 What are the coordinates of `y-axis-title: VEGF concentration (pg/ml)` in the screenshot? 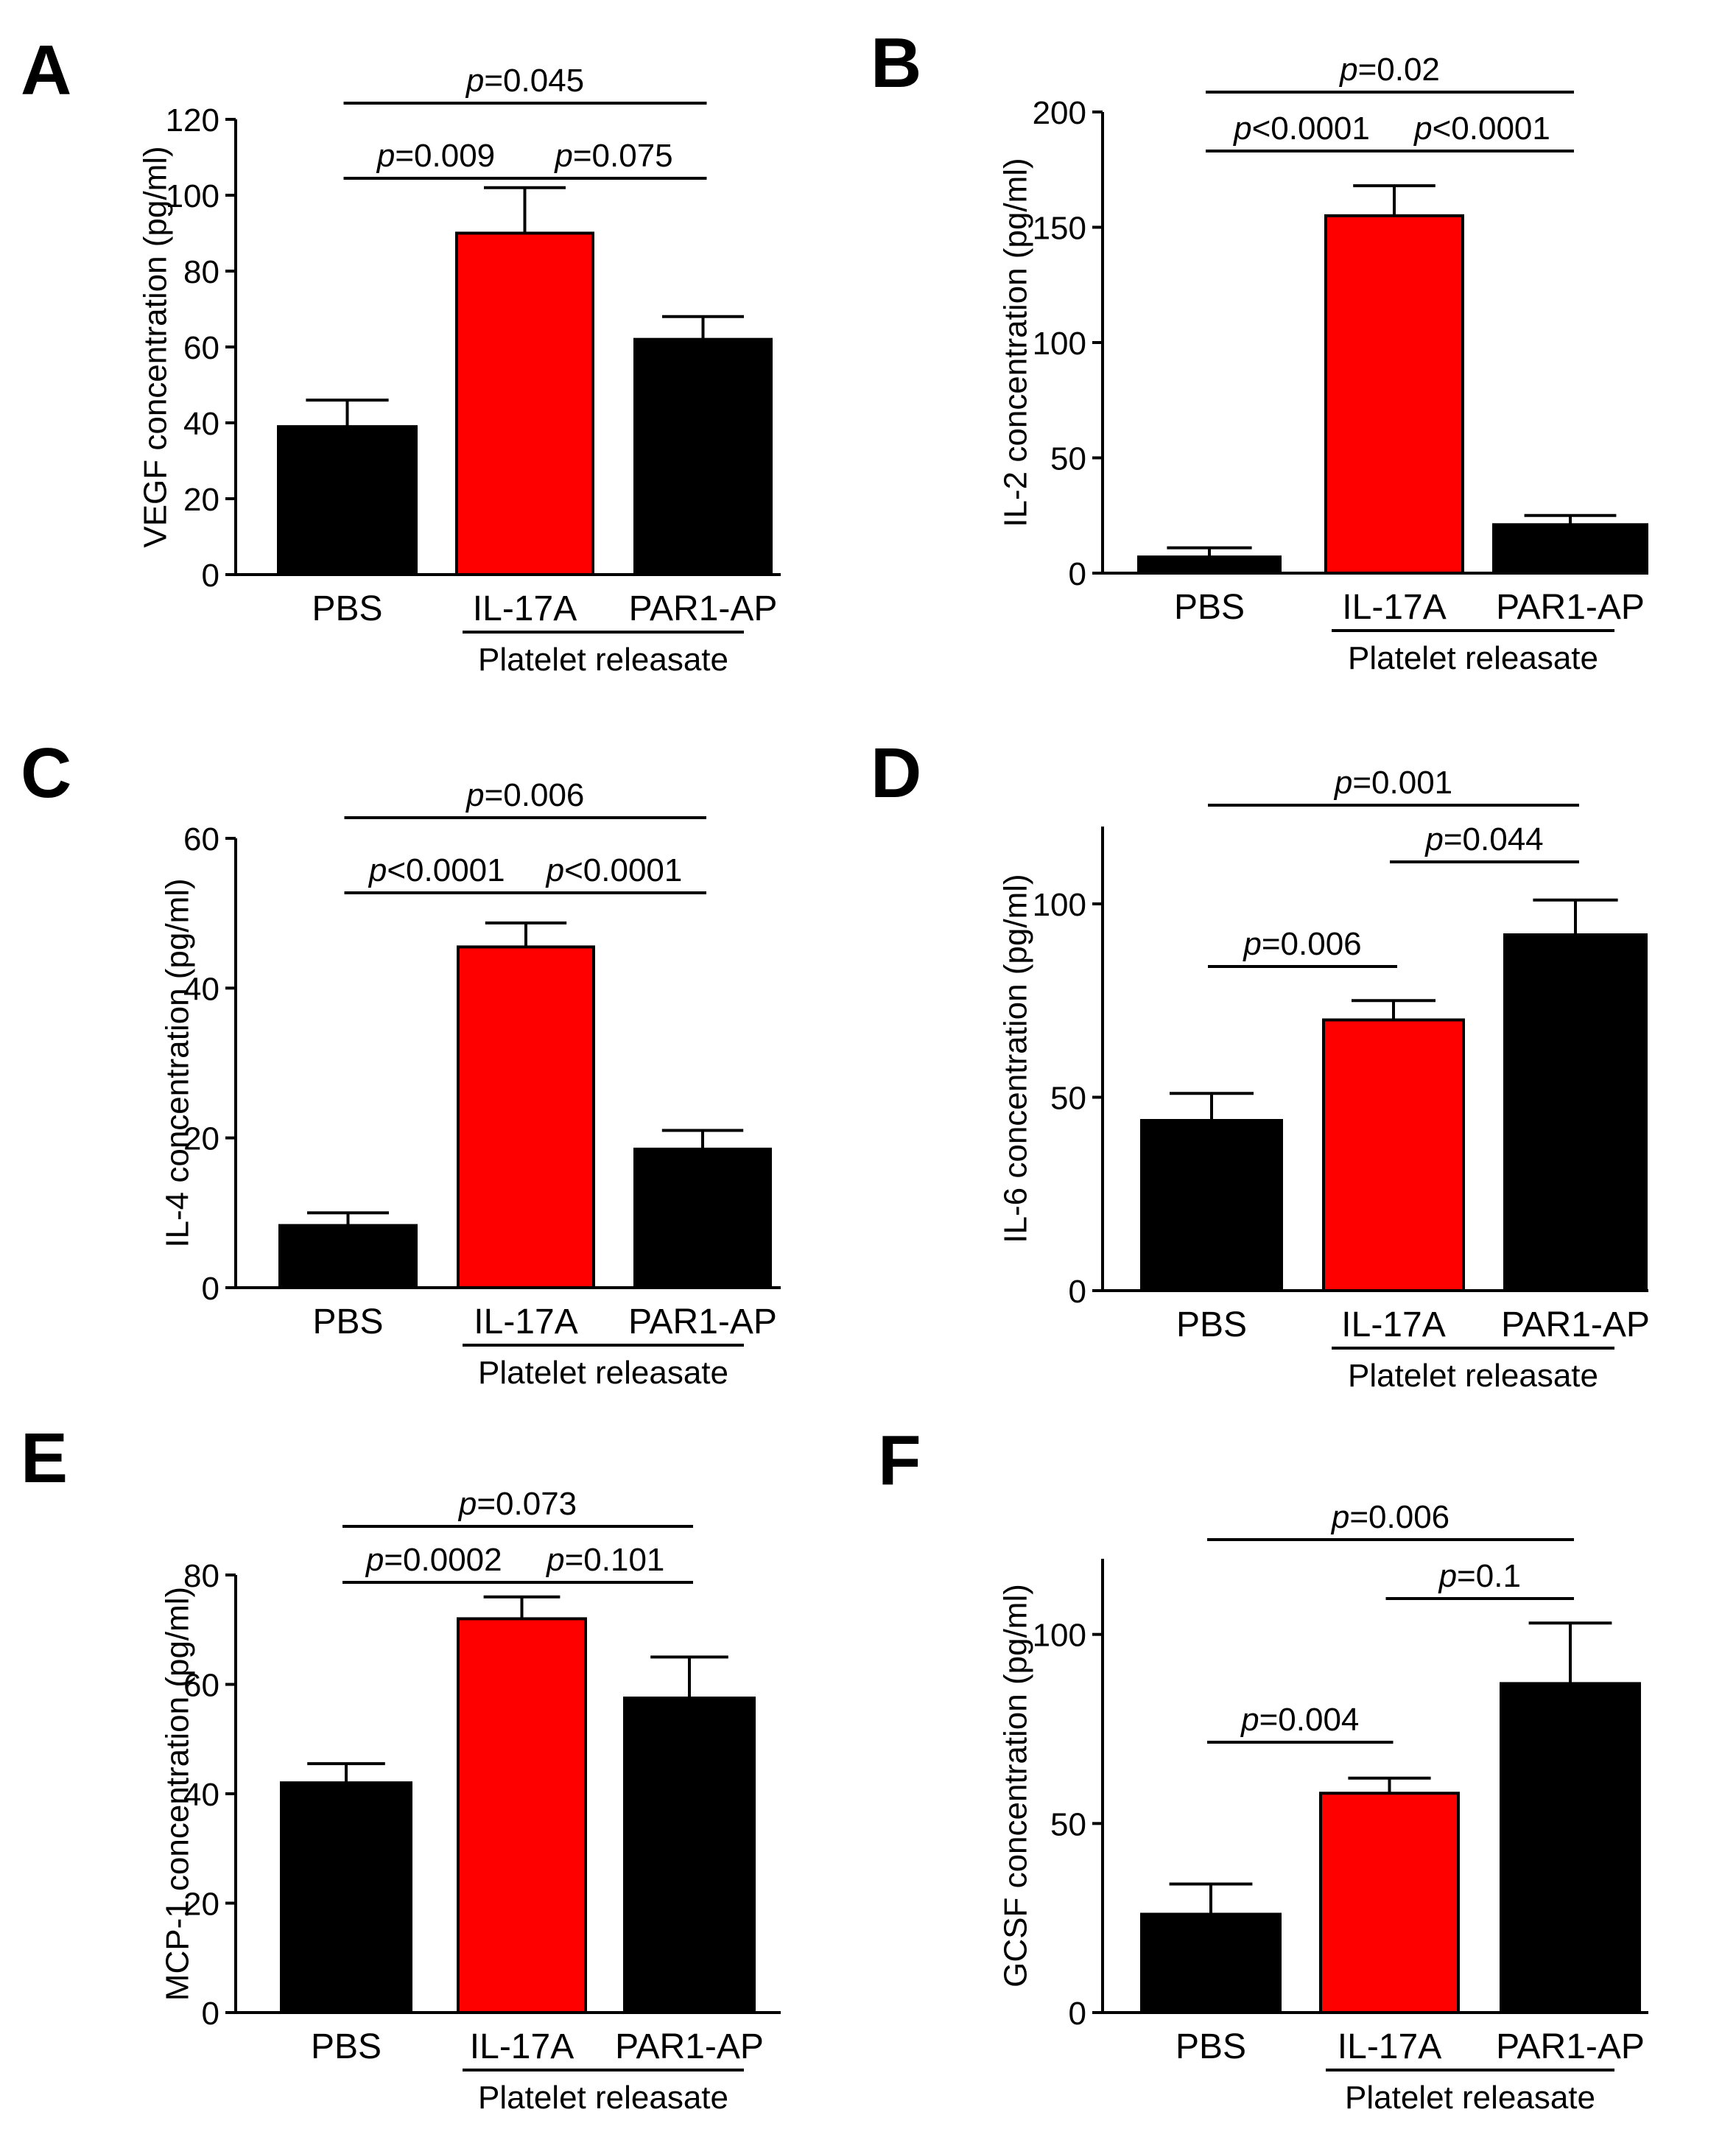 It's located at (155, 346).